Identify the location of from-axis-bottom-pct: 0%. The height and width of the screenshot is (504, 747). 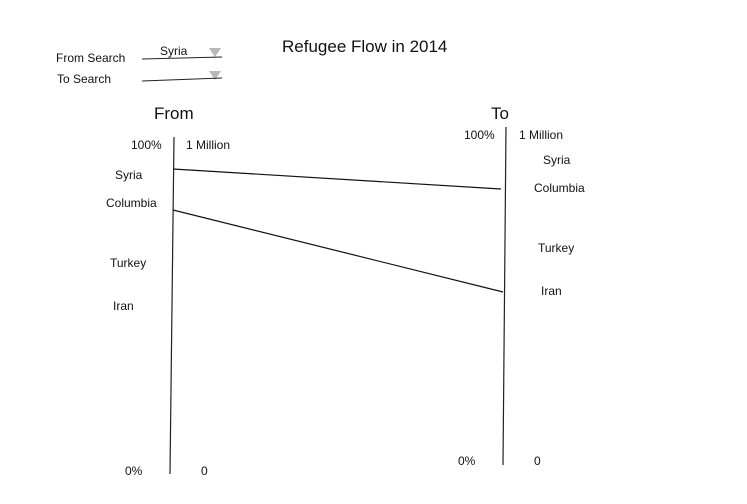
(134, 471).